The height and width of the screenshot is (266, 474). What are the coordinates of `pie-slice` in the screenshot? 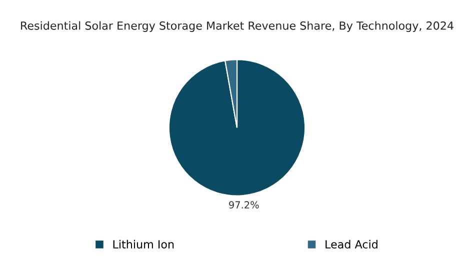 It's located at (237, 127).